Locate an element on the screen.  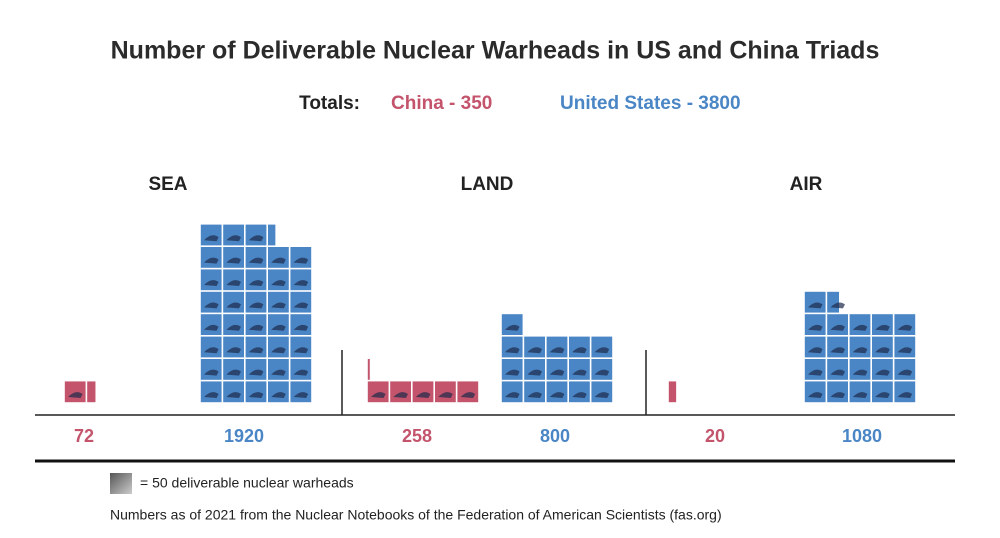
unit-label: = 50 deliverable nuclear warheads is located at coordinates (247, 483).